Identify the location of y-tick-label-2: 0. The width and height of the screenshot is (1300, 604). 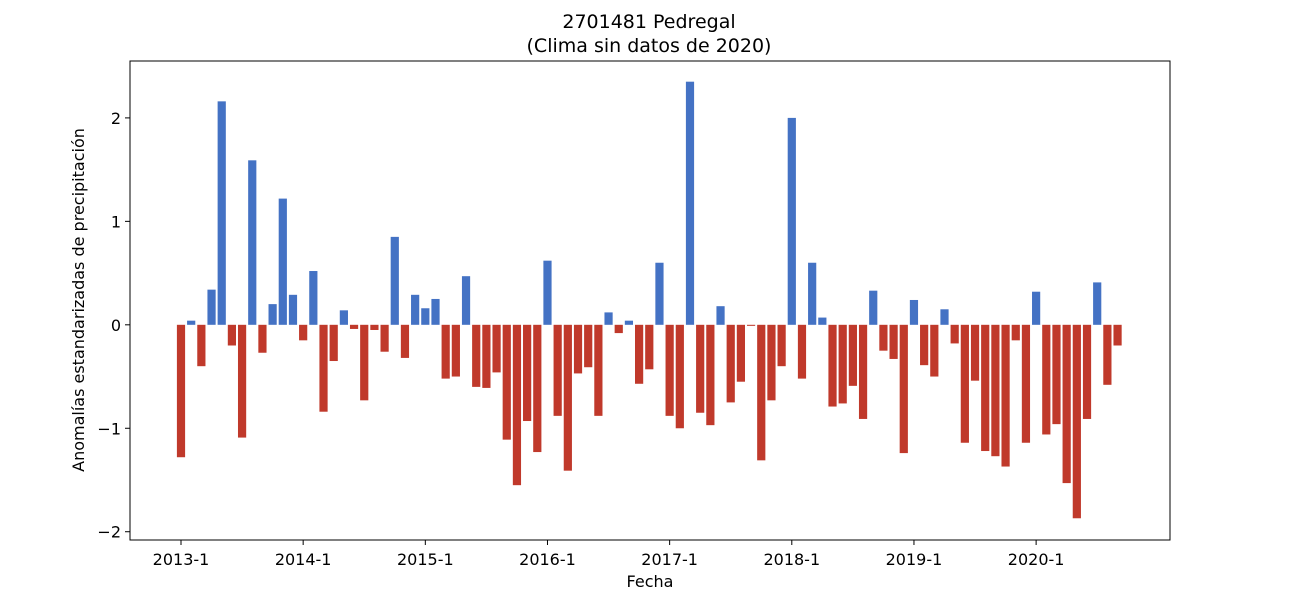
(116, 325).